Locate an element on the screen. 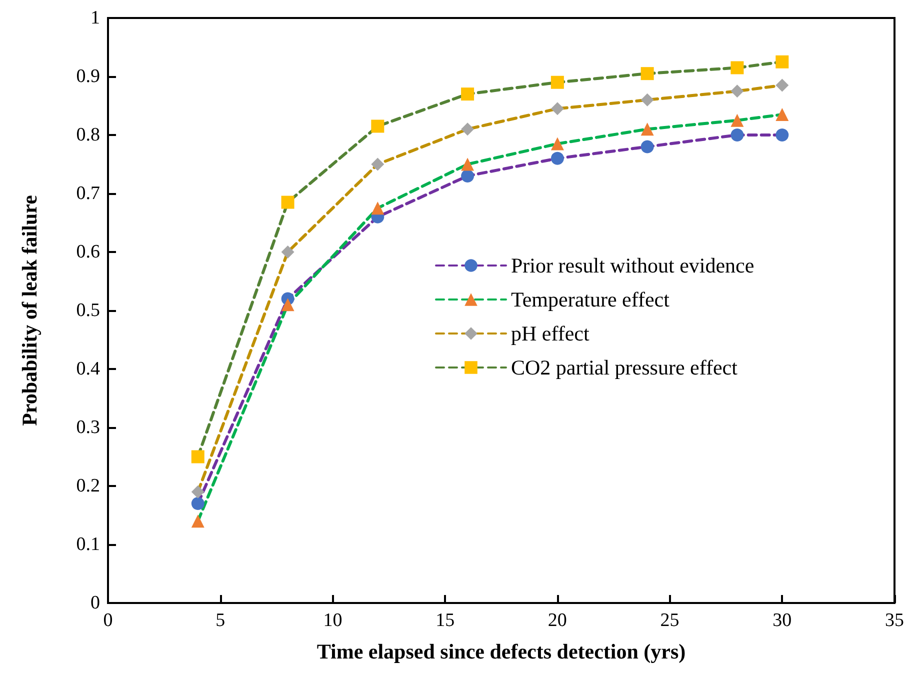  y-tick-label: 0.9 is located at coordinates (88, 76).